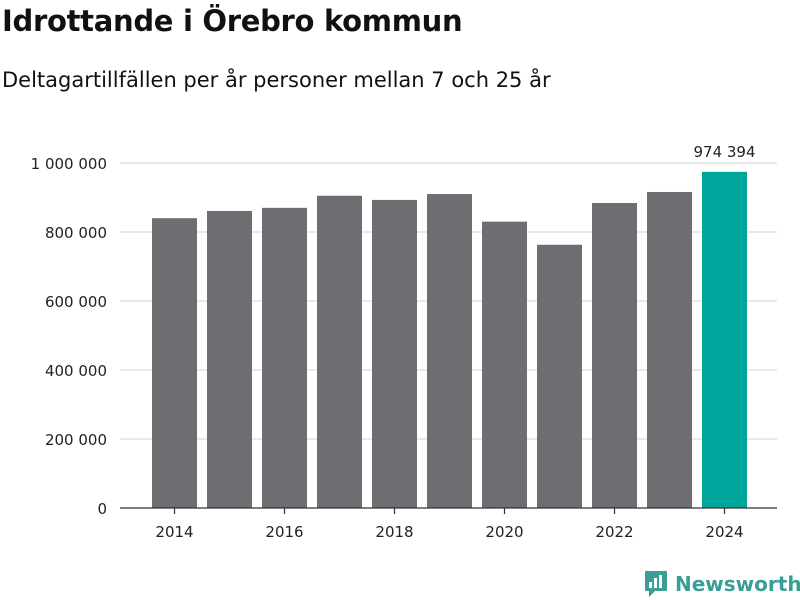 This screenshot has height=600, width=800. Describe the element at coordinates (656, 584) in the screenshot. I see `newsworthy-logo-icon` at that location.